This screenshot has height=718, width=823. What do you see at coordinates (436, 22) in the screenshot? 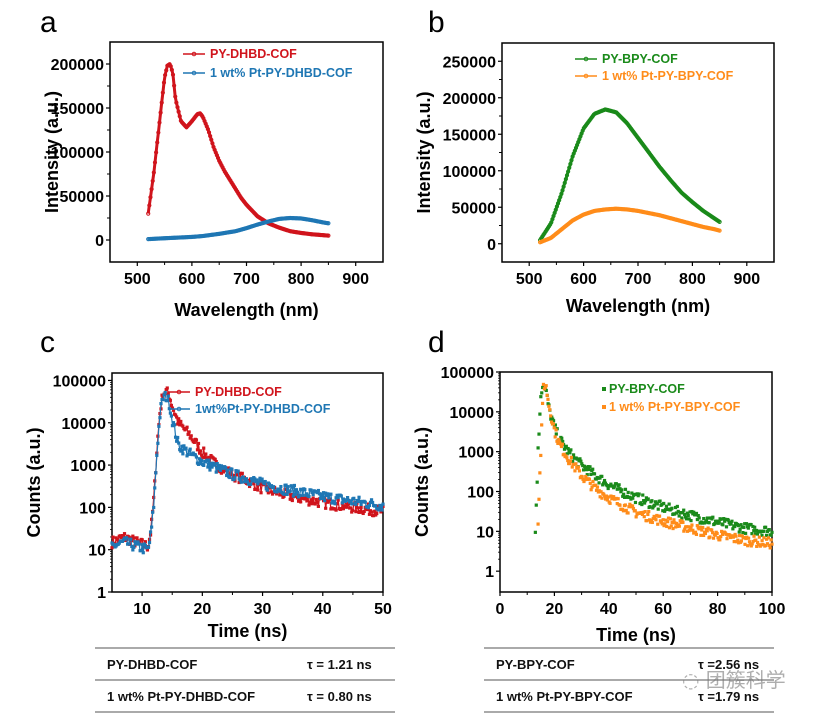
I see `panel-letter-b: b` at bounding box center [436, 22].